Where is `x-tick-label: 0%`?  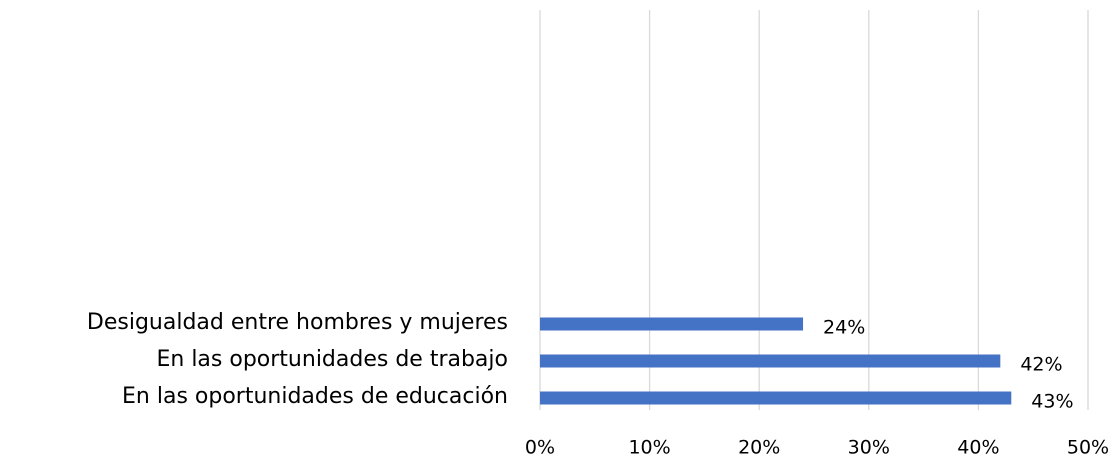 x-tick-label: 0% is located at coordinates (540, 448).